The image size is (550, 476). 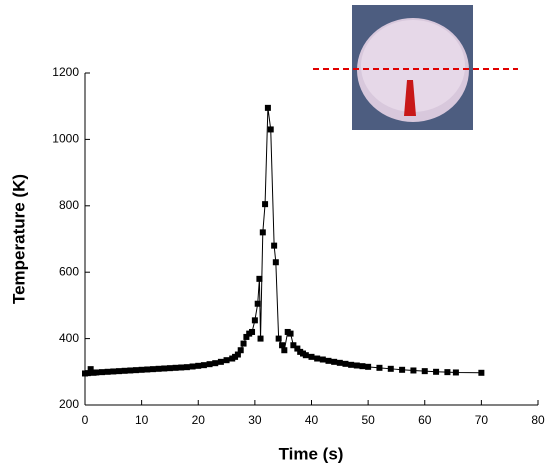 I want to click on x-tick-label: 50, so click(x=368, y=420).